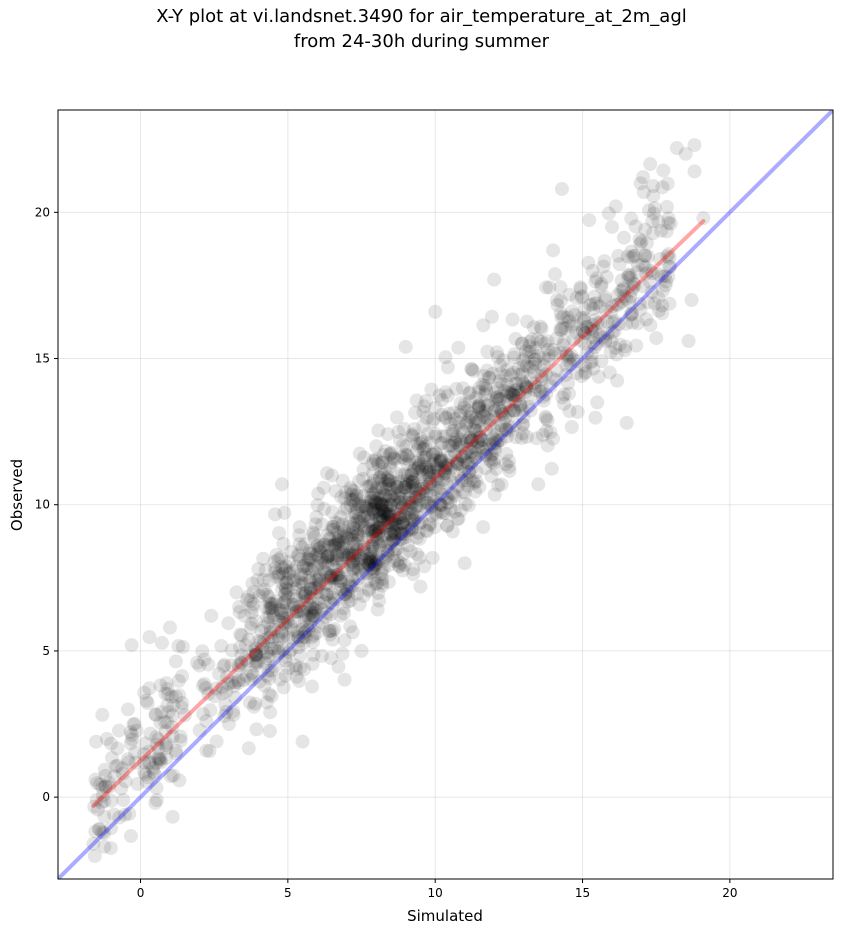 The image size is (843, 934). Describe the element at coordinates (17, 495) in the screenshot. I see `y-axis-label: Observed` at that location.